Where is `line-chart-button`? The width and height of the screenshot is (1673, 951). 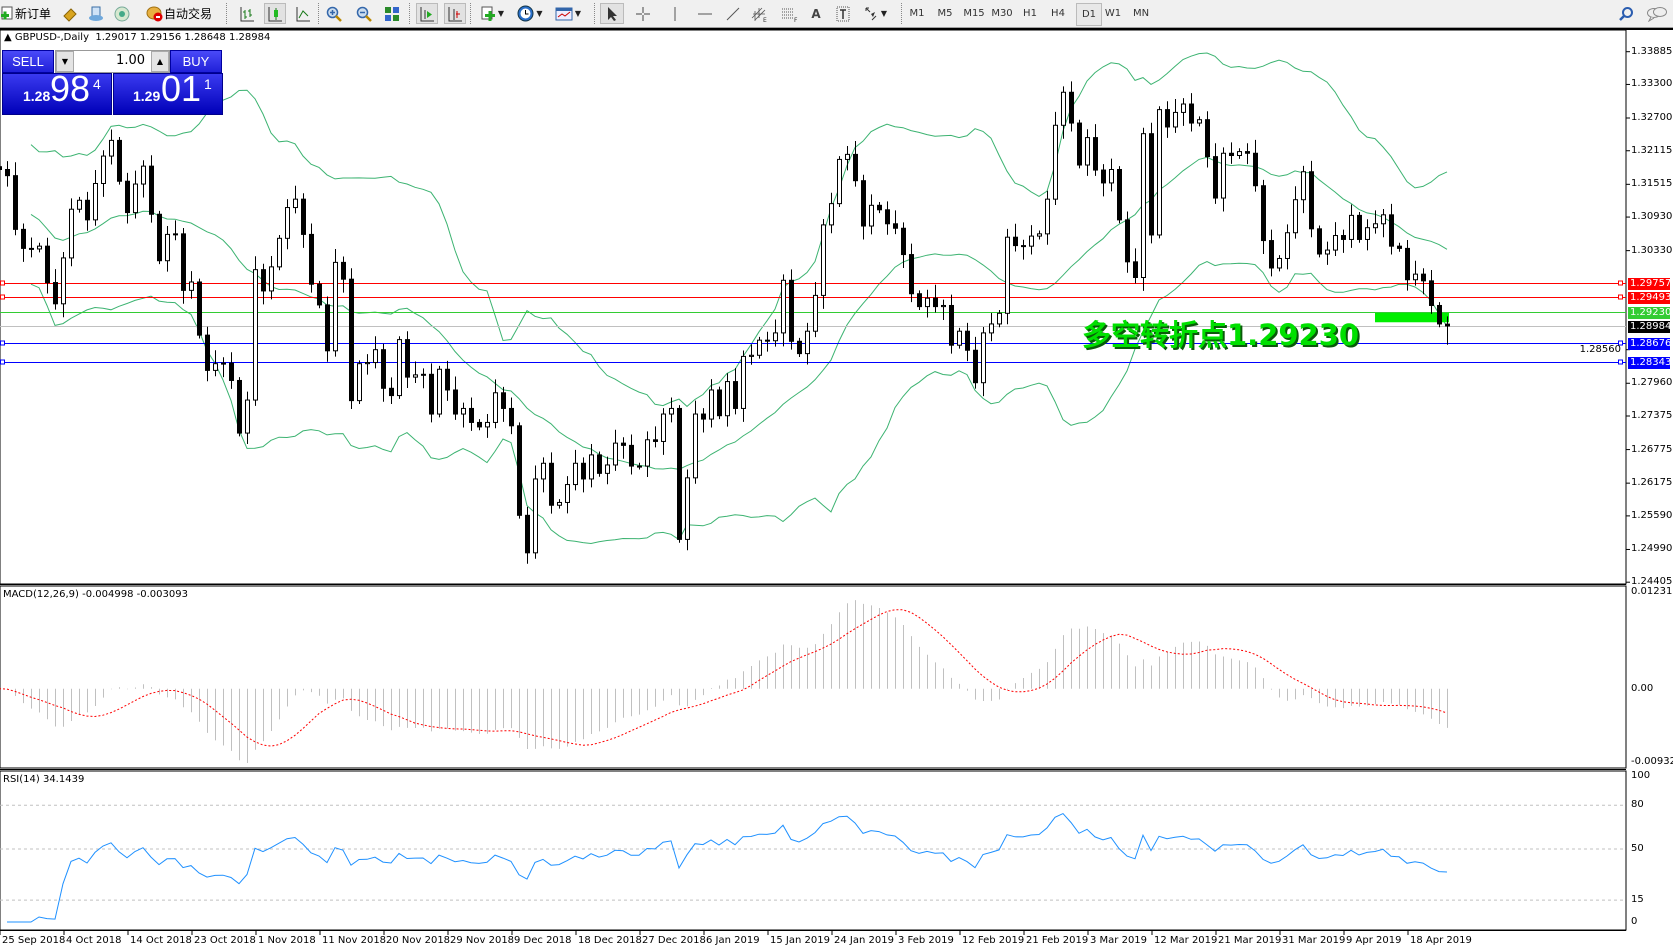
line-chart-button is located at coordinates (303, 13).